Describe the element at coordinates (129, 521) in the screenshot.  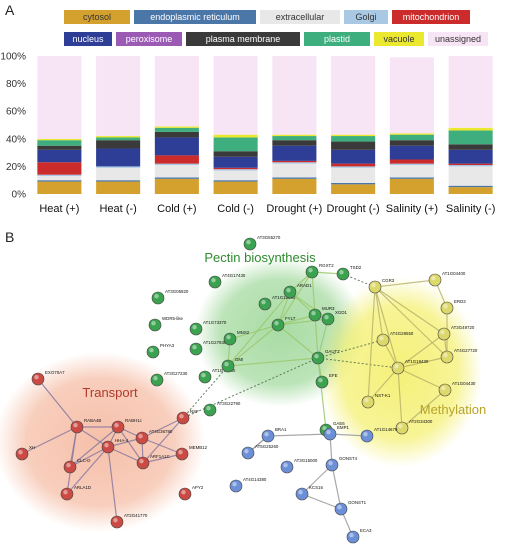
I see `network-node-at2g41770: AT2G41770` at that location.